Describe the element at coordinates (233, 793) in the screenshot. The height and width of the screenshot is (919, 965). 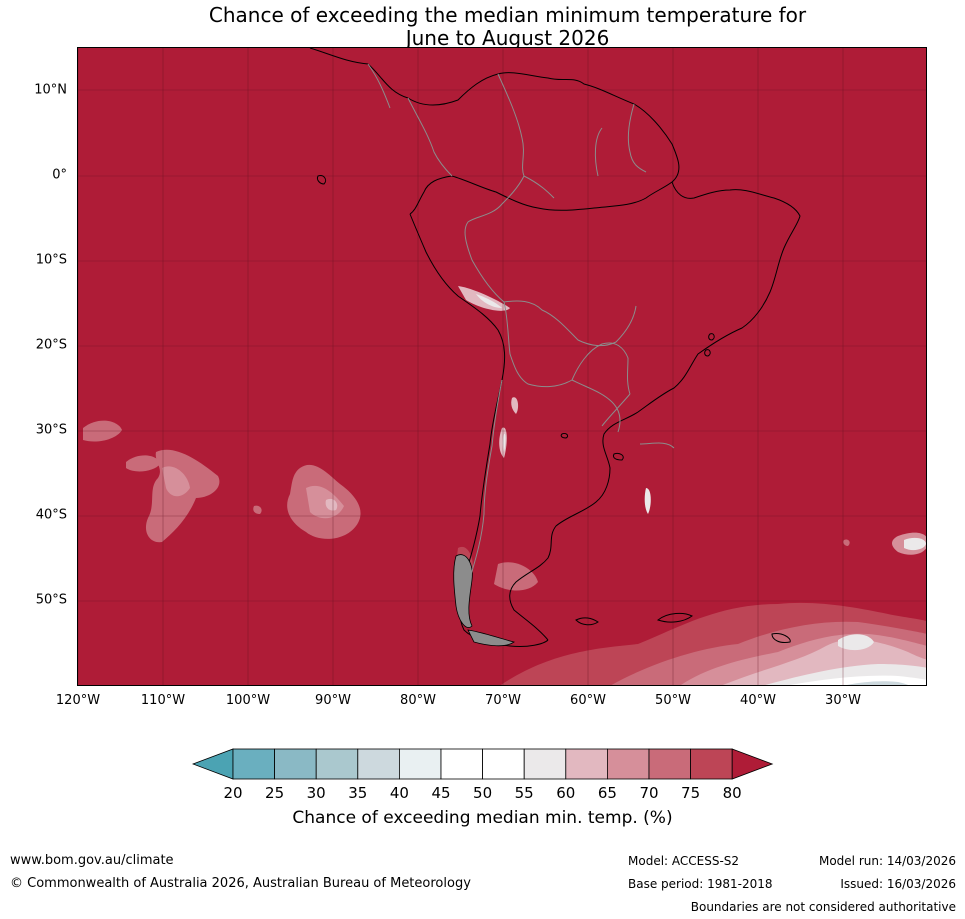
I see `colorbar-tick: 20` at that location.